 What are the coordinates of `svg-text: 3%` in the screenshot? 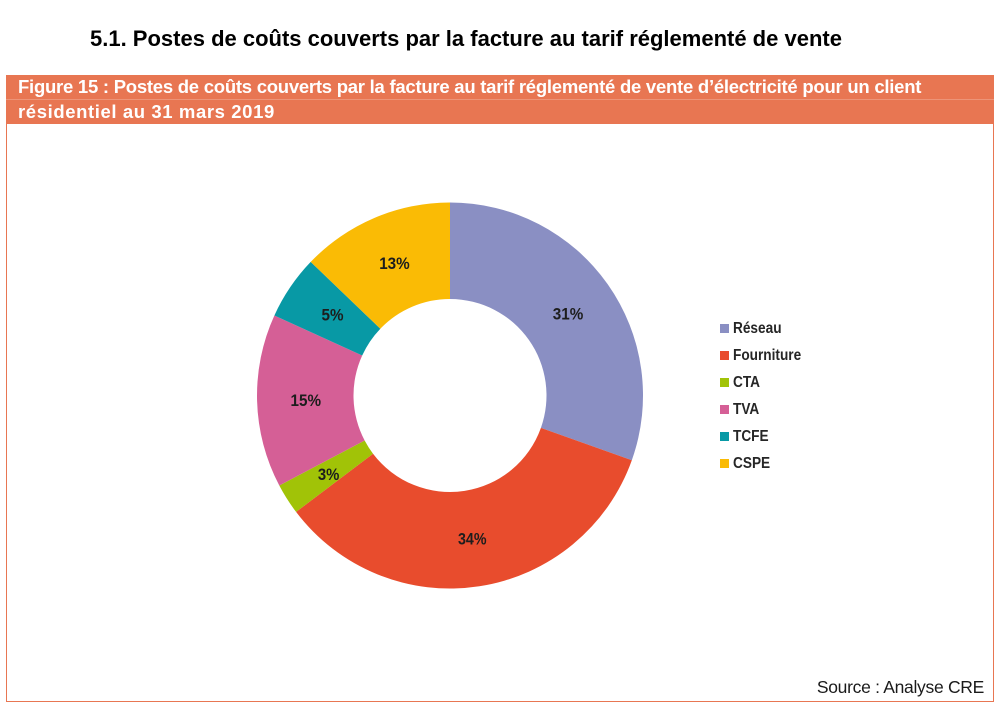 It's located at (329, 474).